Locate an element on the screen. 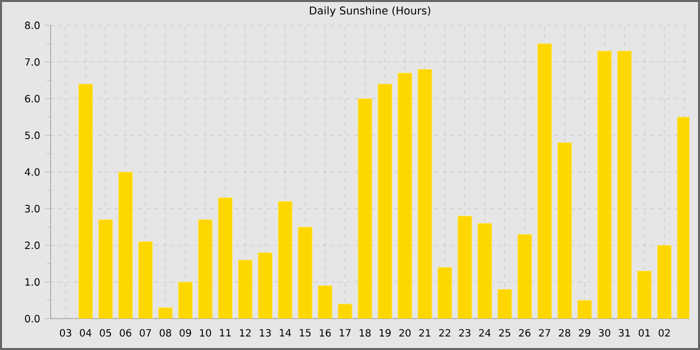 The image size is (700, 350). y-tick-label: 2.0 is located at coordinates (32, 246).